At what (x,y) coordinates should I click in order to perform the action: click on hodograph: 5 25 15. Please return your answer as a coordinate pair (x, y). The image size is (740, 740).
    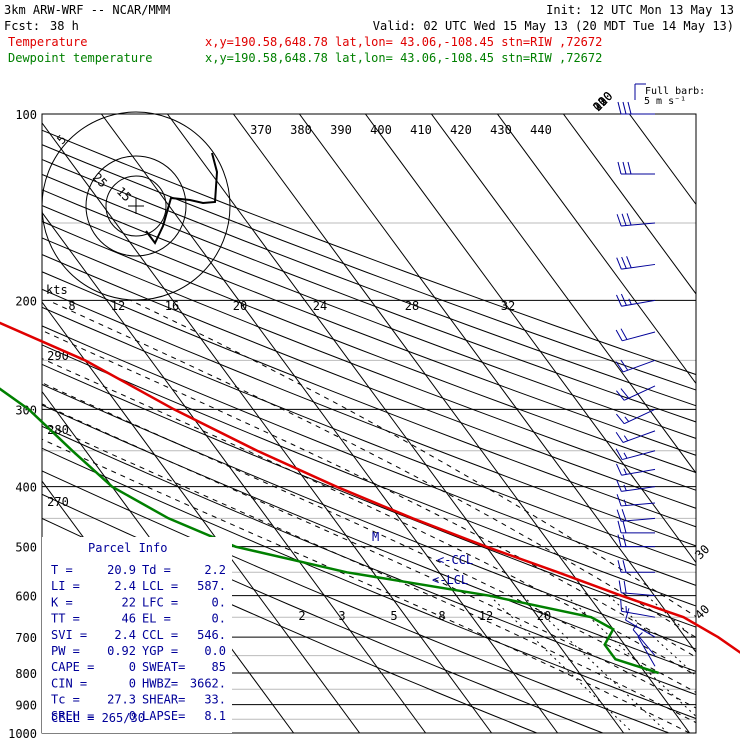
    Looking at the image, I should click on (136, 206).